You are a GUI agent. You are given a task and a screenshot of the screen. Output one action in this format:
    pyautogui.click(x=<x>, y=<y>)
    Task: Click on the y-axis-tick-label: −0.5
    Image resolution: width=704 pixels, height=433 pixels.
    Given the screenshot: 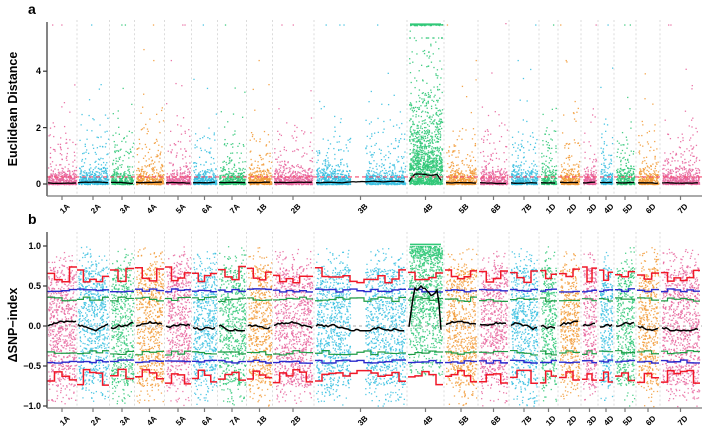 What is the action you would take?
    pyautogui.click(x=32, y=366)
    